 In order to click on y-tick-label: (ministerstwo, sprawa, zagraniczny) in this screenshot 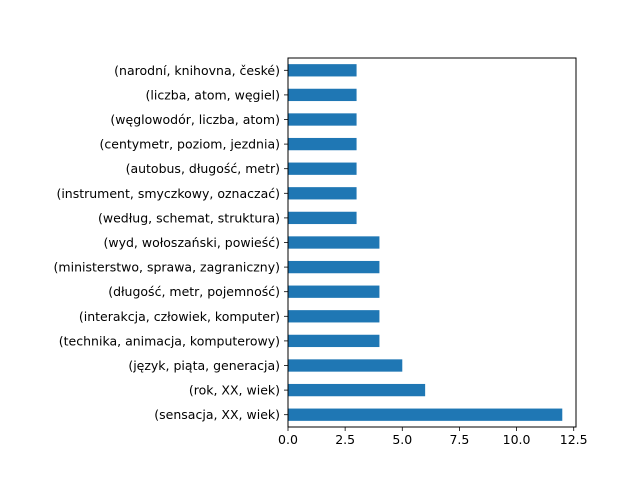, I will do `click(167, 267)`.